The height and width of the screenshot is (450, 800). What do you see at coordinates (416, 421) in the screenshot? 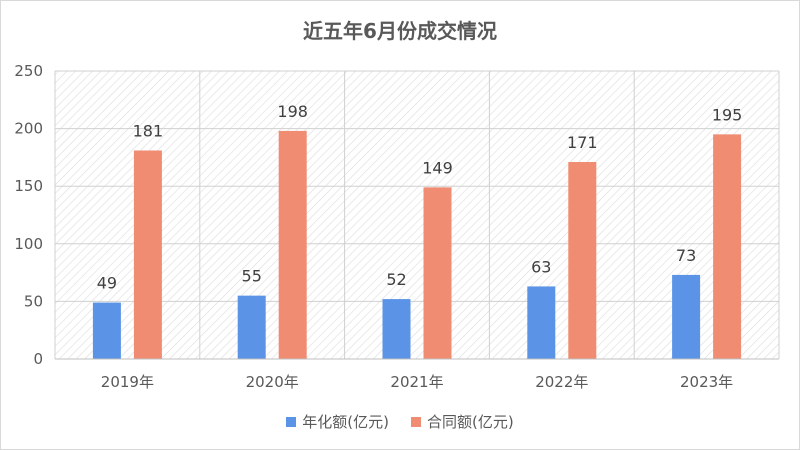
I see `legend-swatch-contract` at bounding box center [416, 421].